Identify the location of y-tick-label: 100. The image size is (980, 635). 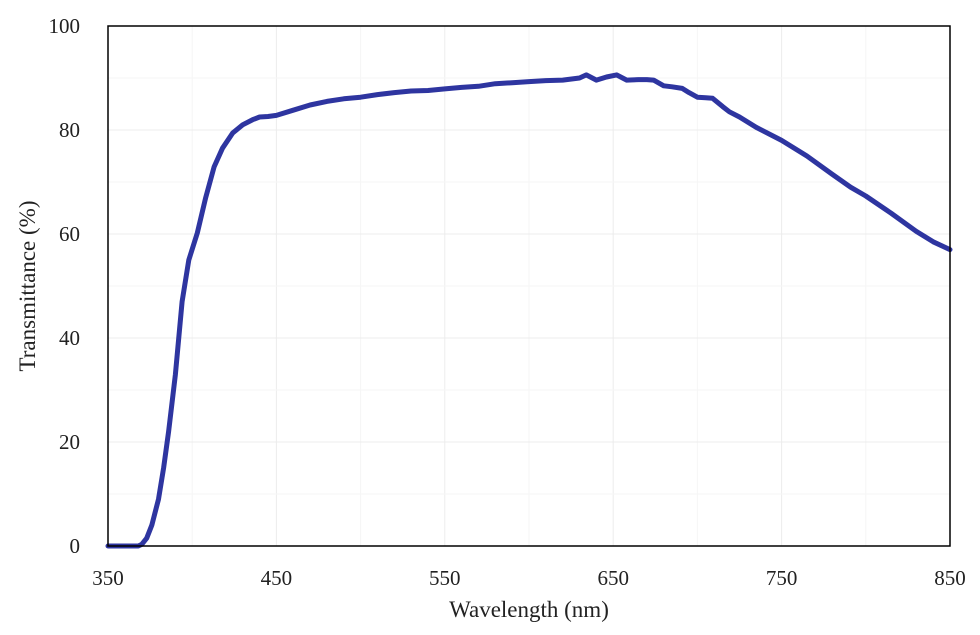
(65, 26).